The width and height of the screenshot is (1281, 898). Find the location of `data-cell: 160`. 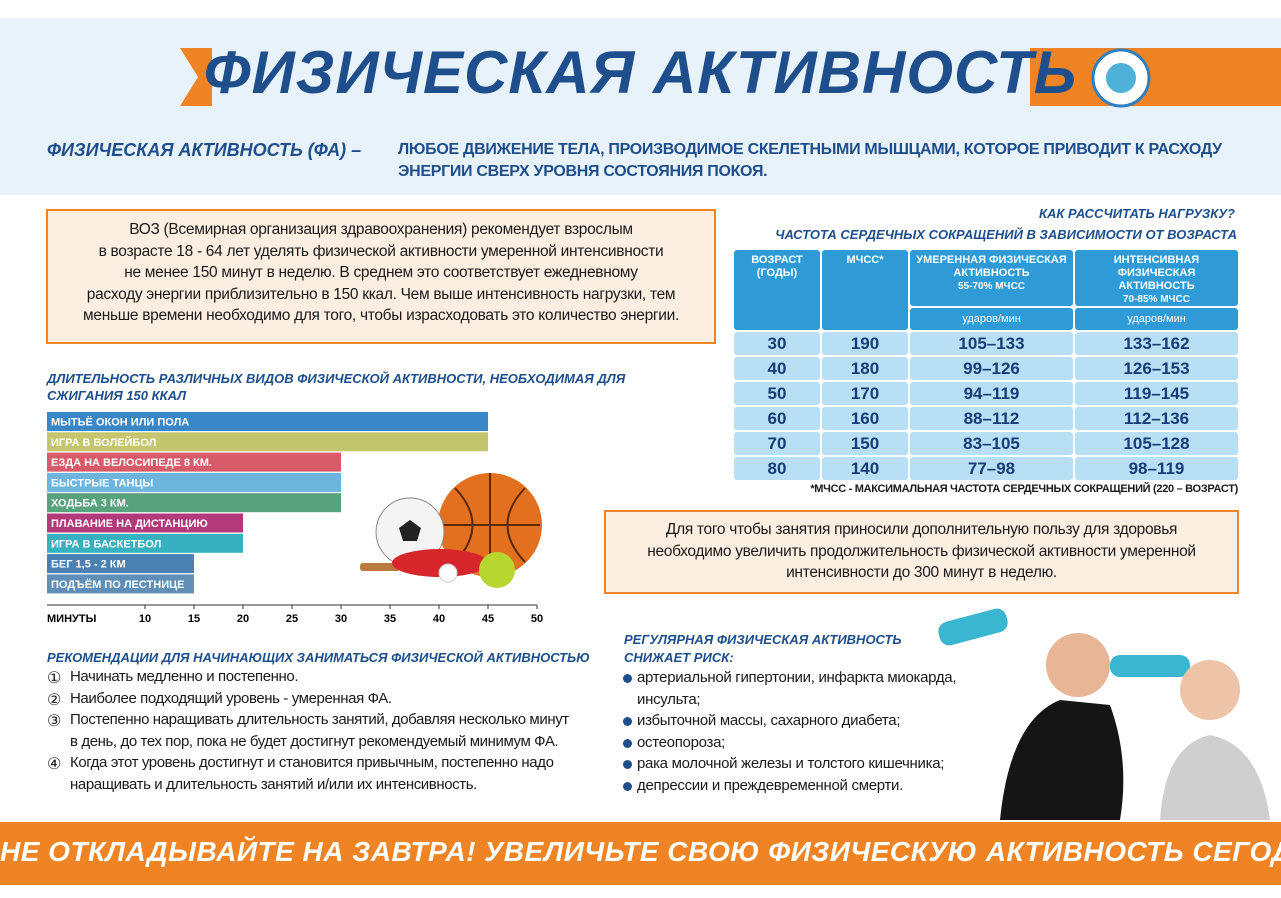

data-cell: 160 is located at coordinates (865, 418).